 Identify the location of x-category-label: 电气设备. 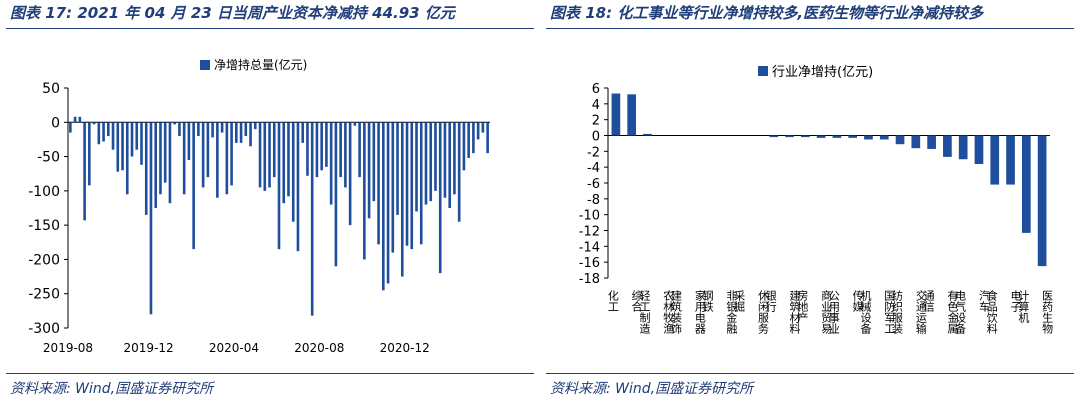
(960, 312).